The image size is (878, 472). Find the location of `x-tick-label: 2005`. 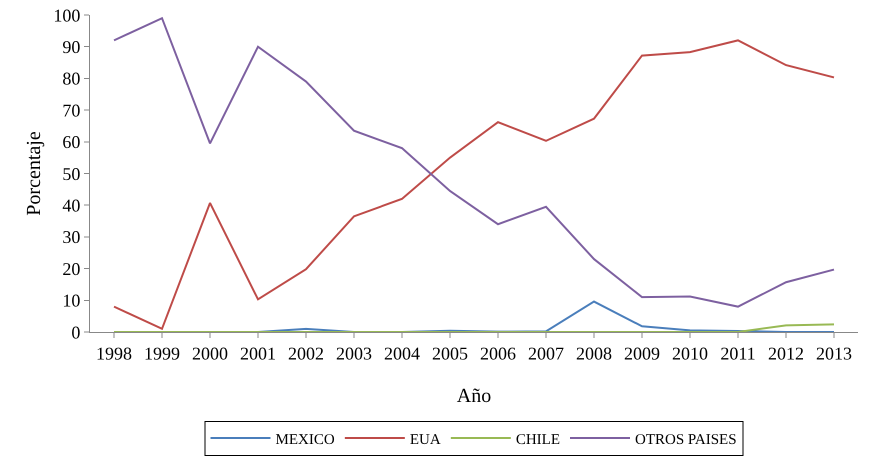

x-tick-label: 2005 is located at coordinates (450, 354).